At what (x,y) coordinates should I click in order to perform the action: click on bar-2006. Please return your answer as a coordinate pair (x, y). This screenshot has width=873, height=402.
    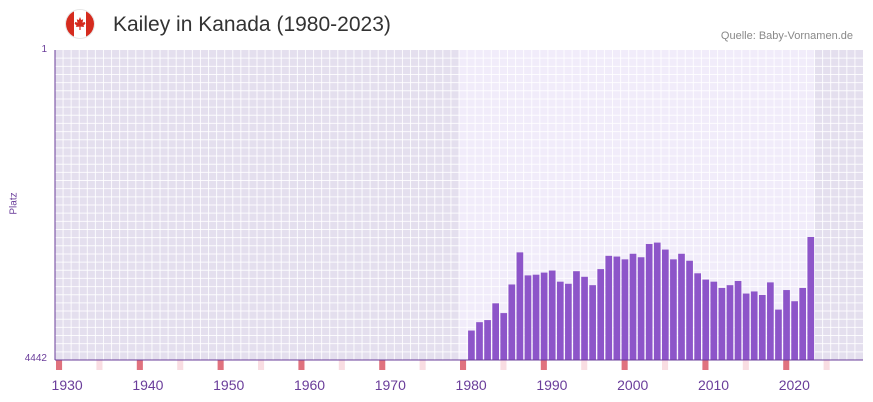
    Looking at the image, I should click on (681, 306).